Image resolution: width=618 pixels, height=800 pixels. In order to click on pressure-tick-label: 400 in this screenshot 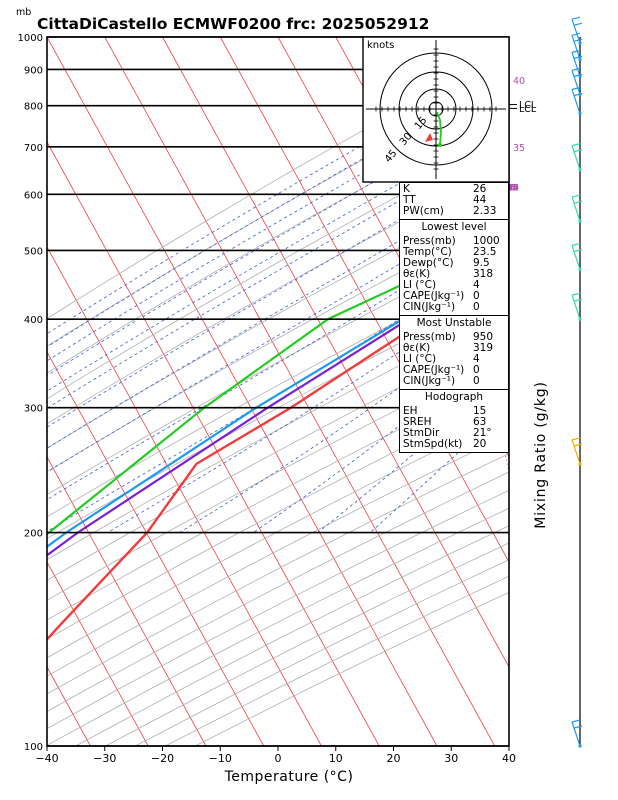, I will do `click(33, 320)`.